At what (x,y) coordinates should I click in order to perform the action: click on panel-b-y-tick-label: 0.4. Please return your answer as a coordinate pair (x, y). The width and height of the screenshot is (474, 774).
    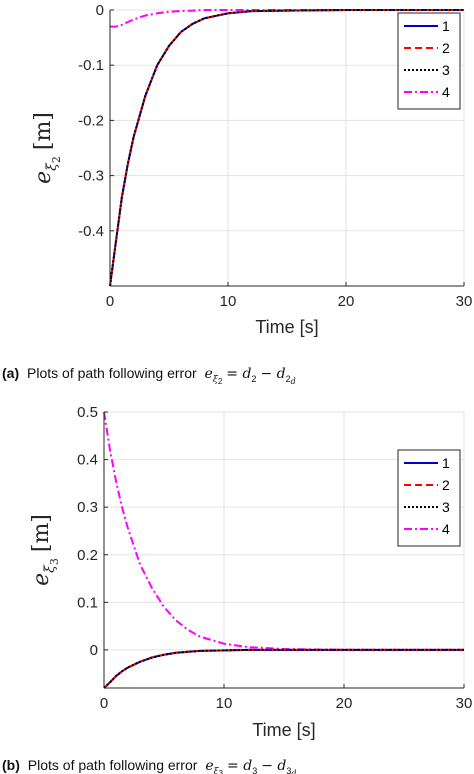
    Looking at the image, I should click on (87, 460).